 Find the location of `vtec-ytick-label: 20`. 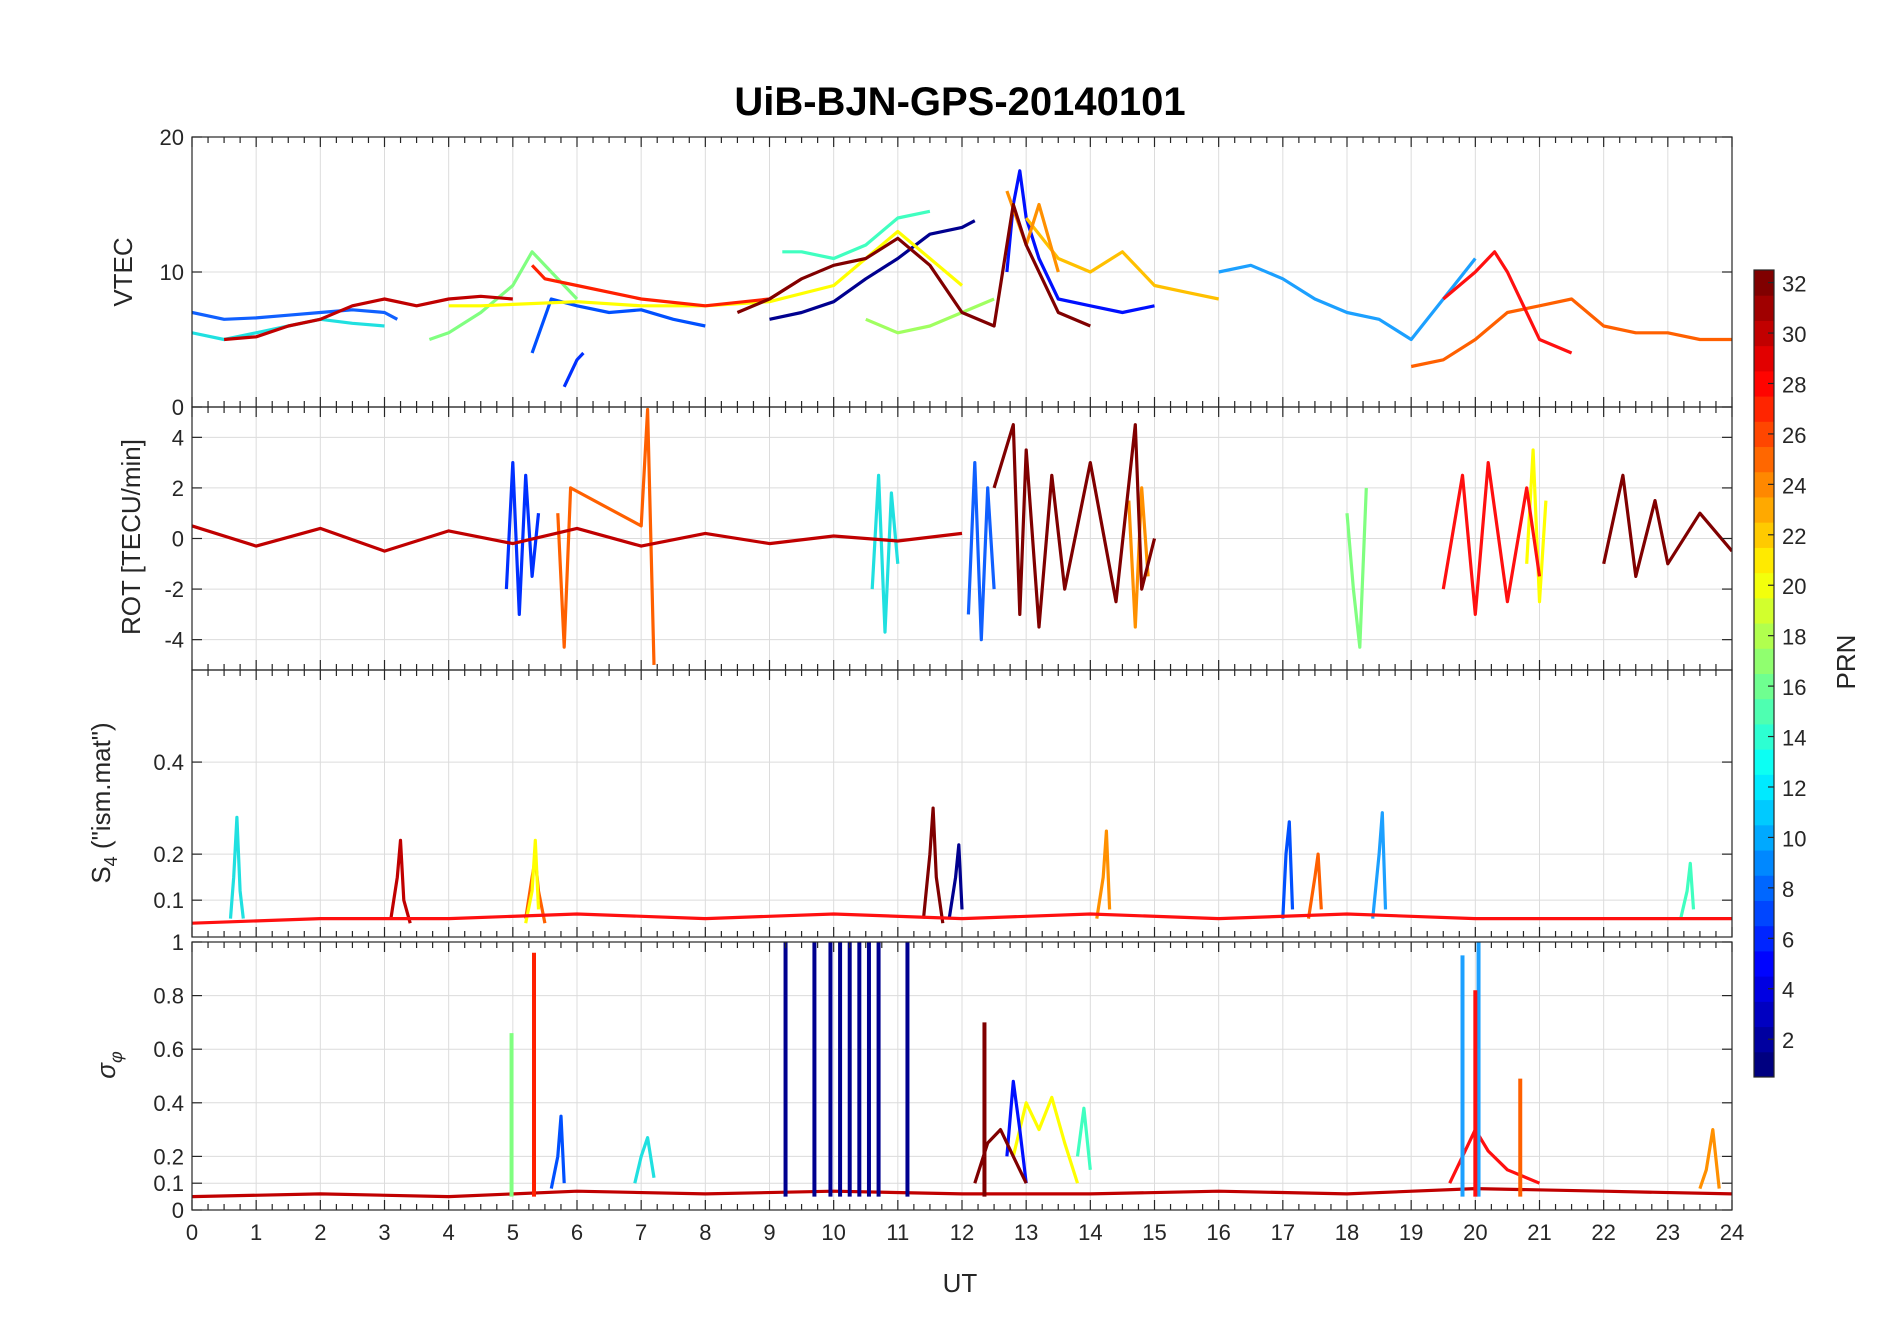

vtec-ytick-label: 20 is located at coordinates (172, 137).